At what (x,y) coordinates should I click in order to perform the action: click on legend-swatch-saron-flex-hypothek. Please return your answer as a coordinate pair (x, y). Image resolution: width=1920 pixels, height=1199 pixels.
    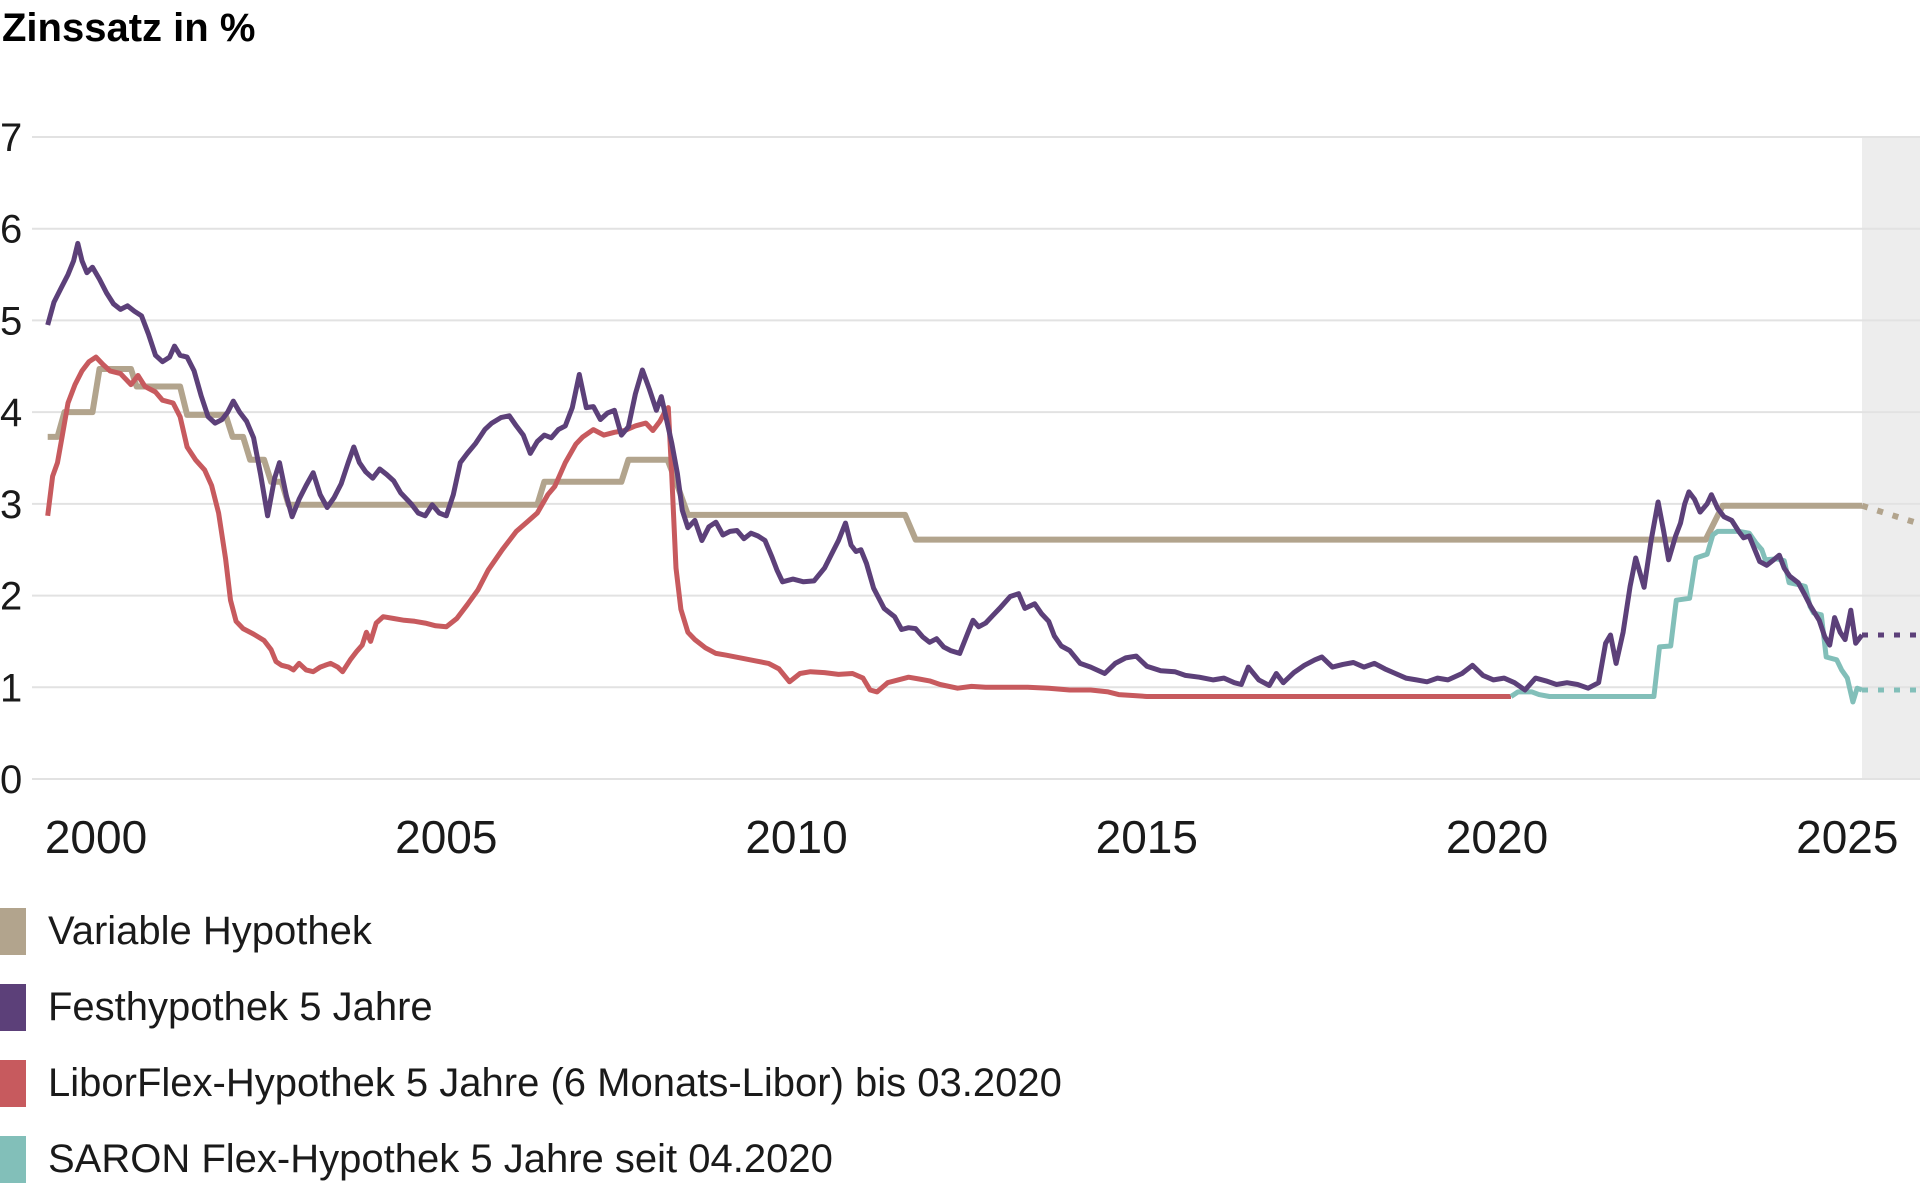
    Looking at the image, I should click on (13, 1159).